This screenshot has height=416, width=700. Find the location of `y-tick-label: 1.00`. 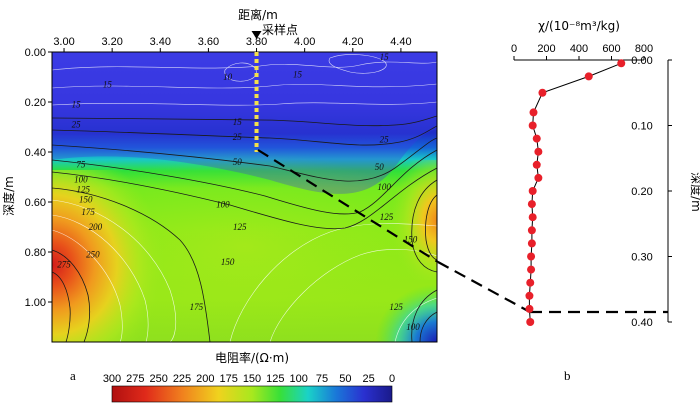

y-tick-label: 1.00 is located at coordinates (35, 303).